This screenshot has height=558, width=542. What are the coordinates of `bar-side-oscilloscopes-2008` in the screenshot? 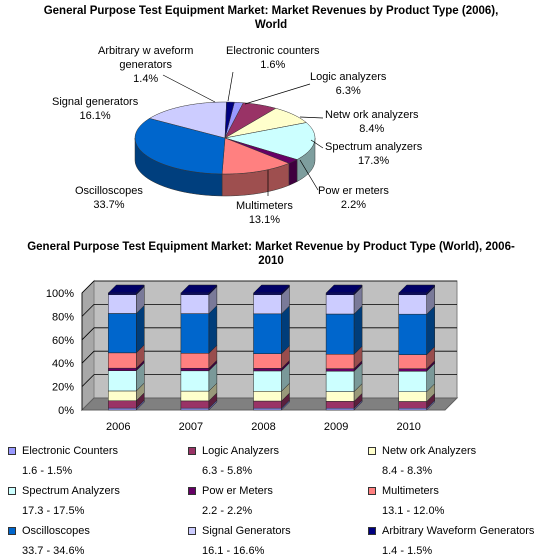 It's located at (285, 330).